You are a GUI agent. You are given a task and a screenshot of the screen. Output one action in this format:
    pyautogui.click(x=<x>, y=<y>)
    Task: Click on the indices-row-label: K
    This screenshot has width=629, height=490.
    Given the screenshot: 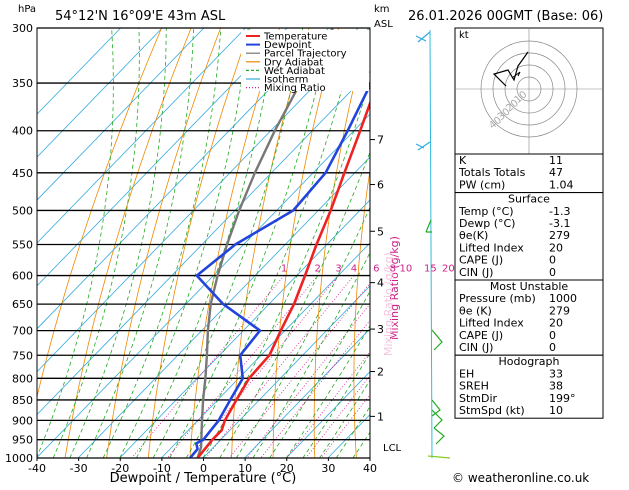 What is the action you would take?
    pyautogui.click(x=463, y=160)
    